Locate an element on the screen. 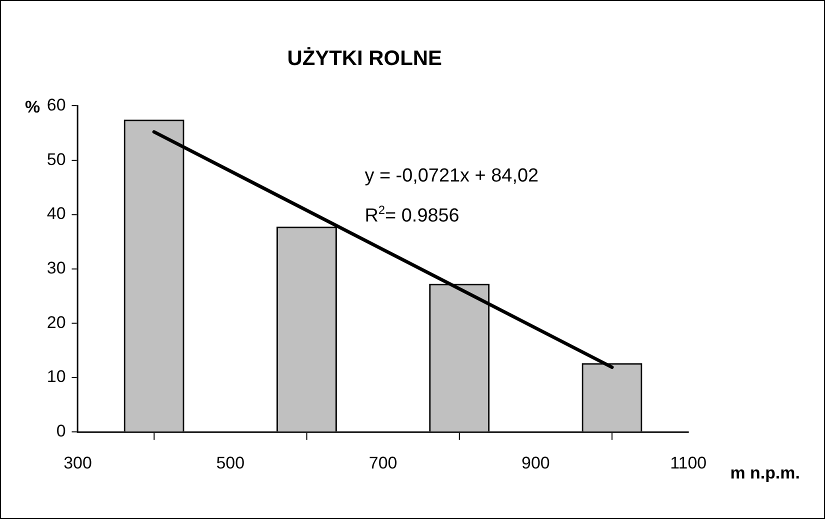 This screenshot has width=827, height=521. annotation: y = -0,0721x + 84,02 is located at coordinates (451, 176).